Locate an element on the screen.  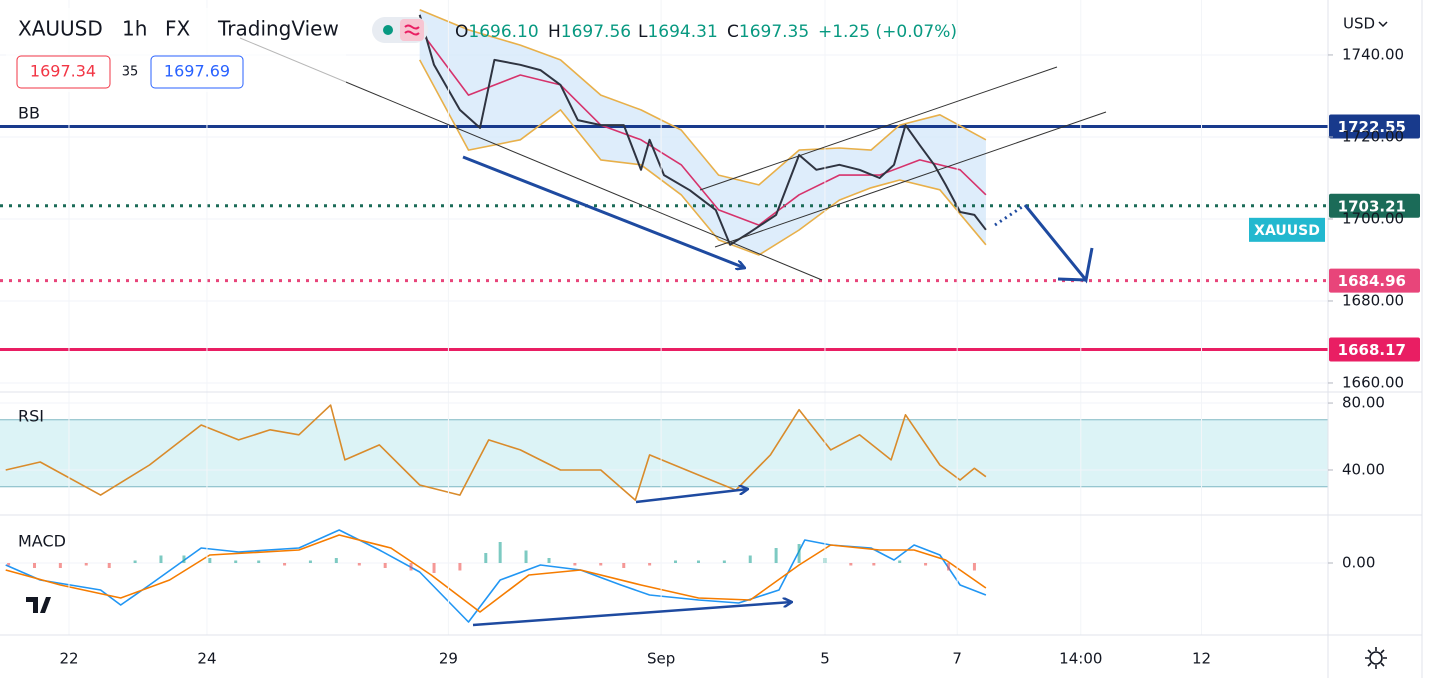
ohlc-item: C1697.35 is located at coordinates (768, 32).